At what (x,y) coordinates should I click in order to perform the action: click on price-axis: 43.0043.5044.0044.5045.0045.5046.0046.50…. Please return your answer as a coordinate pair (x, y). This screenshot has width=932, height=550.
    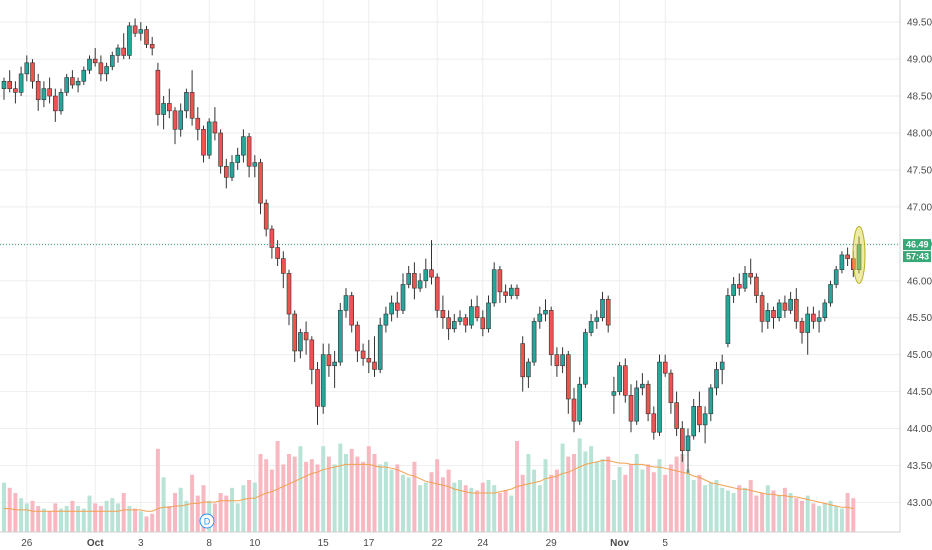
    Looking at the image, I should click on (919, 263).